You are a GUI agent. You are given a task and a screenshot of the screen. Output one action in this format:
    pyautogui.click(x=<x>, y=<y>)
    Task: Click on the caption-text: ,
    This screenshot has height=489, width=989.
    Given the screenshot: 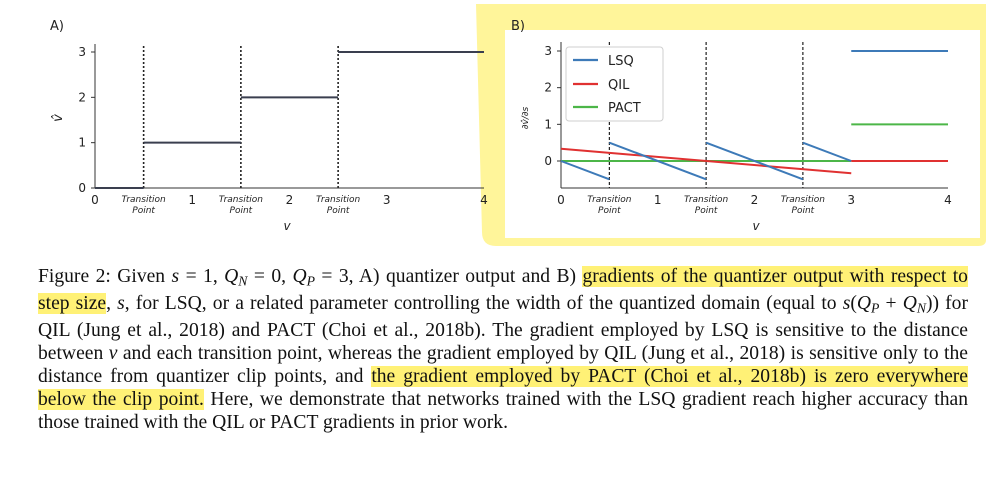 What is the action you would take?
    pyautogui.click(x=112, y=304)
    